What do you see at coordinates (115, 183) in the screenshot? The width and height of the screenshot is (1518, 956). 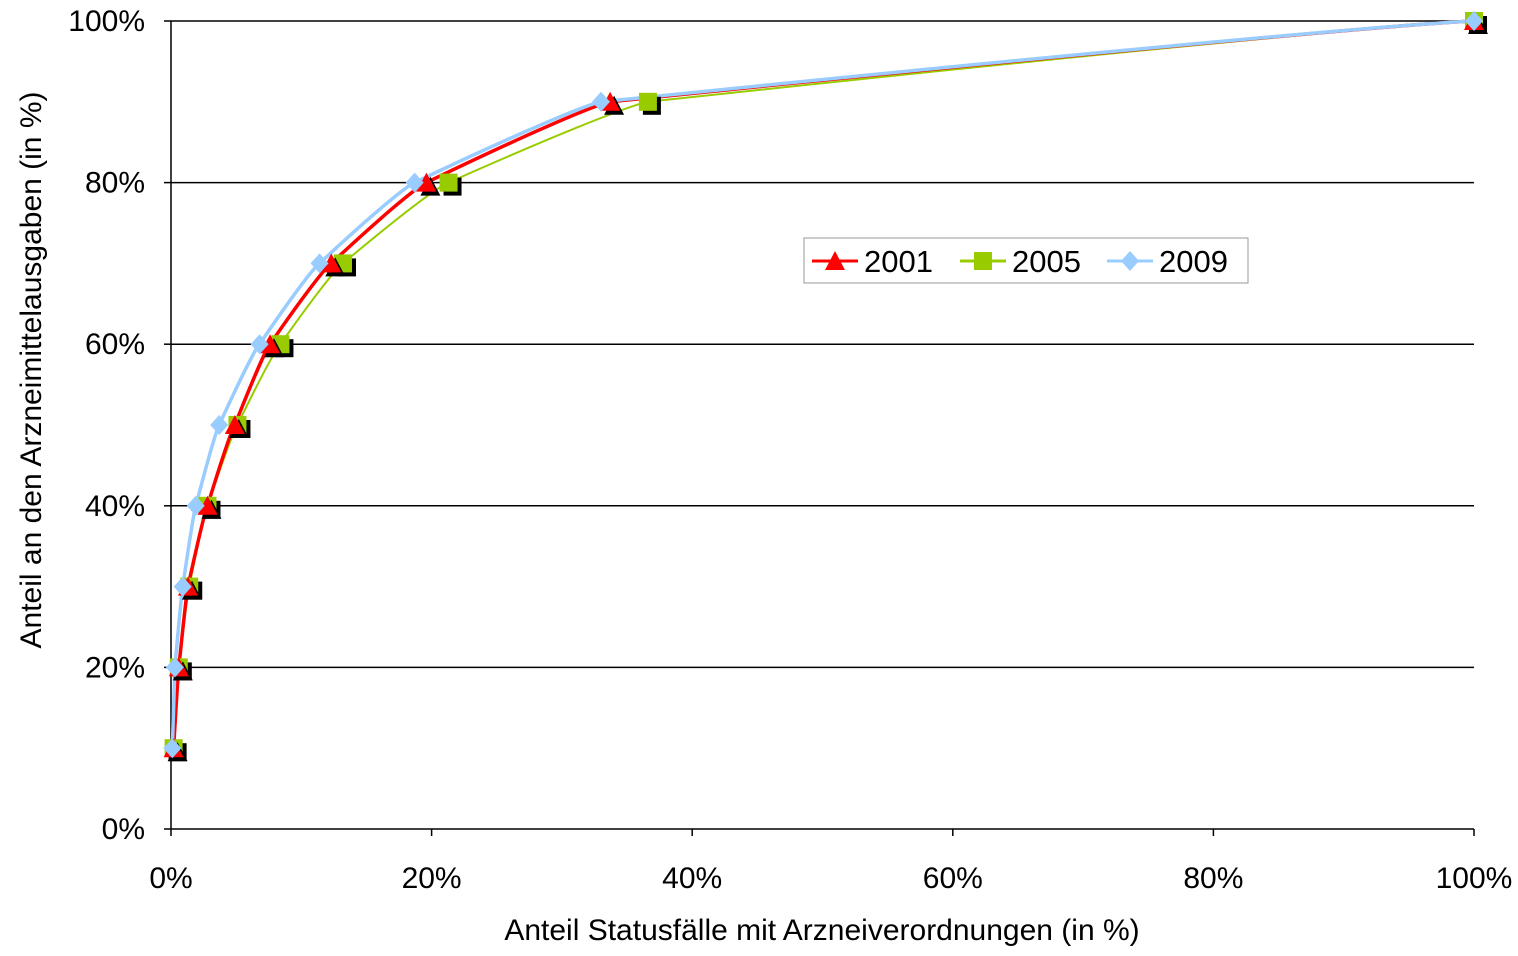 I see `y-tick-label: 80%` at bounding box center [115, 183].